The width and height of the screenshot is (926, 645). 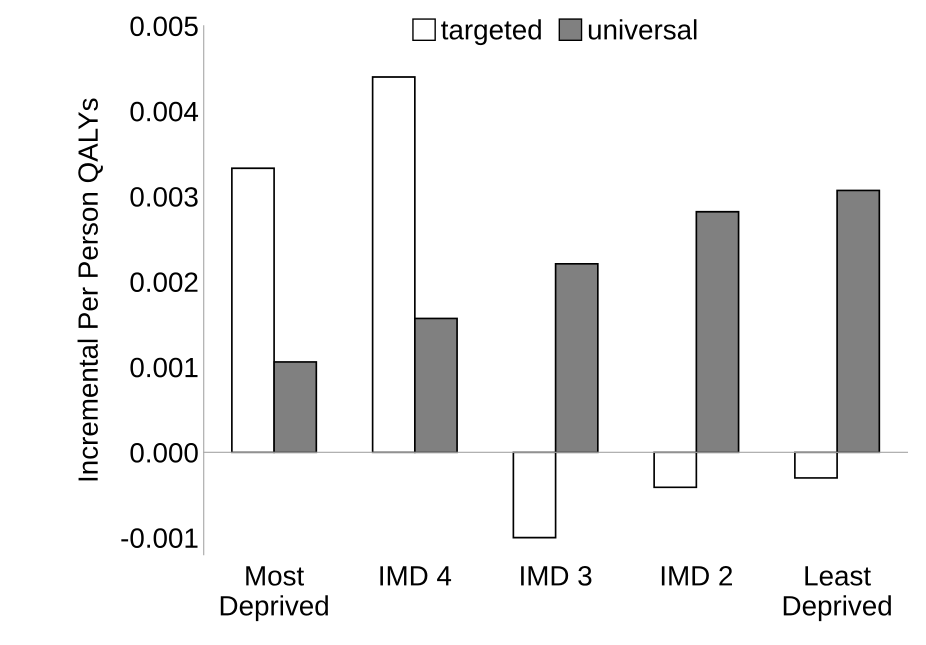 I want to click on y-tick-label: 0.005, so click(x=164, y=26).